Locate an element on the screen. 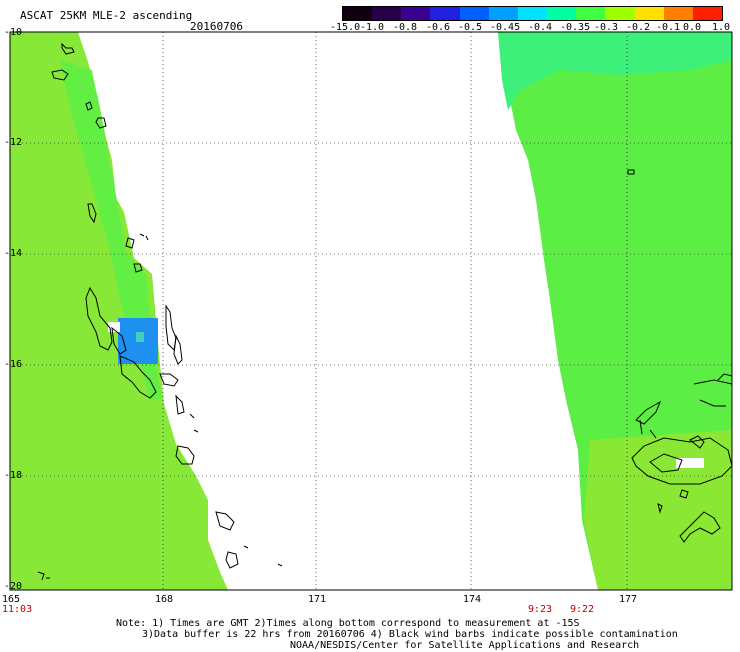  lon-label: 171 is located at coordinates (317, 599).